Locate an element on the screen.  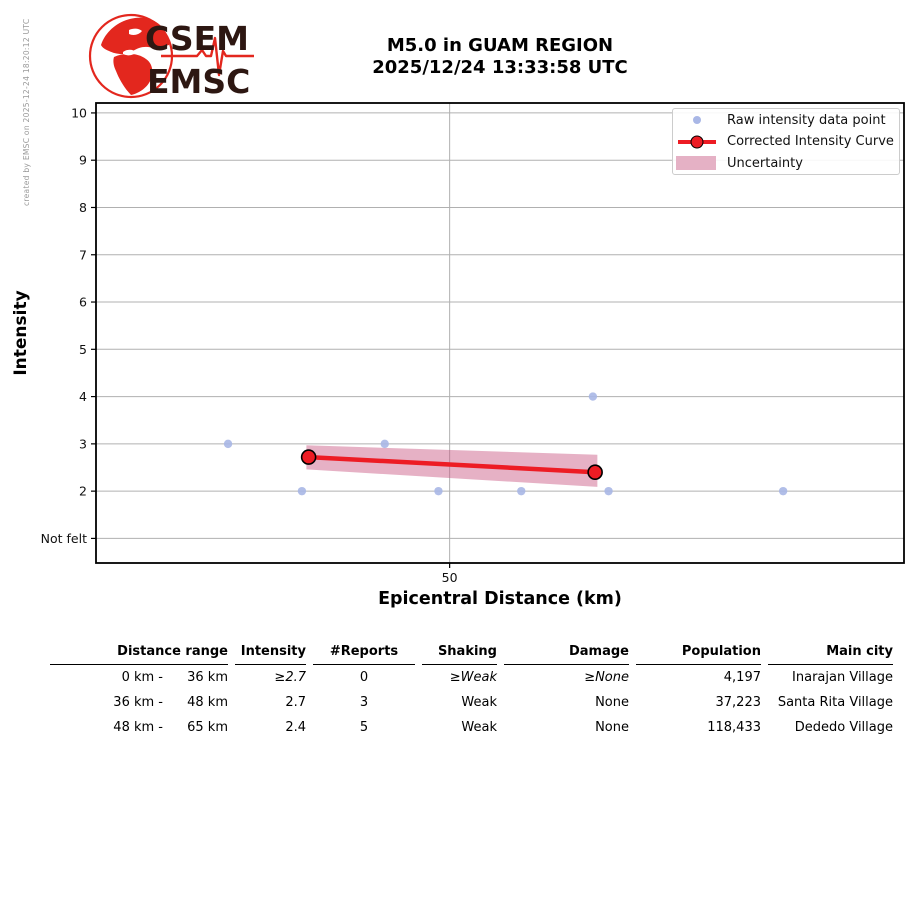
x-tick-label: 50 is located at coordinates (450, 577).